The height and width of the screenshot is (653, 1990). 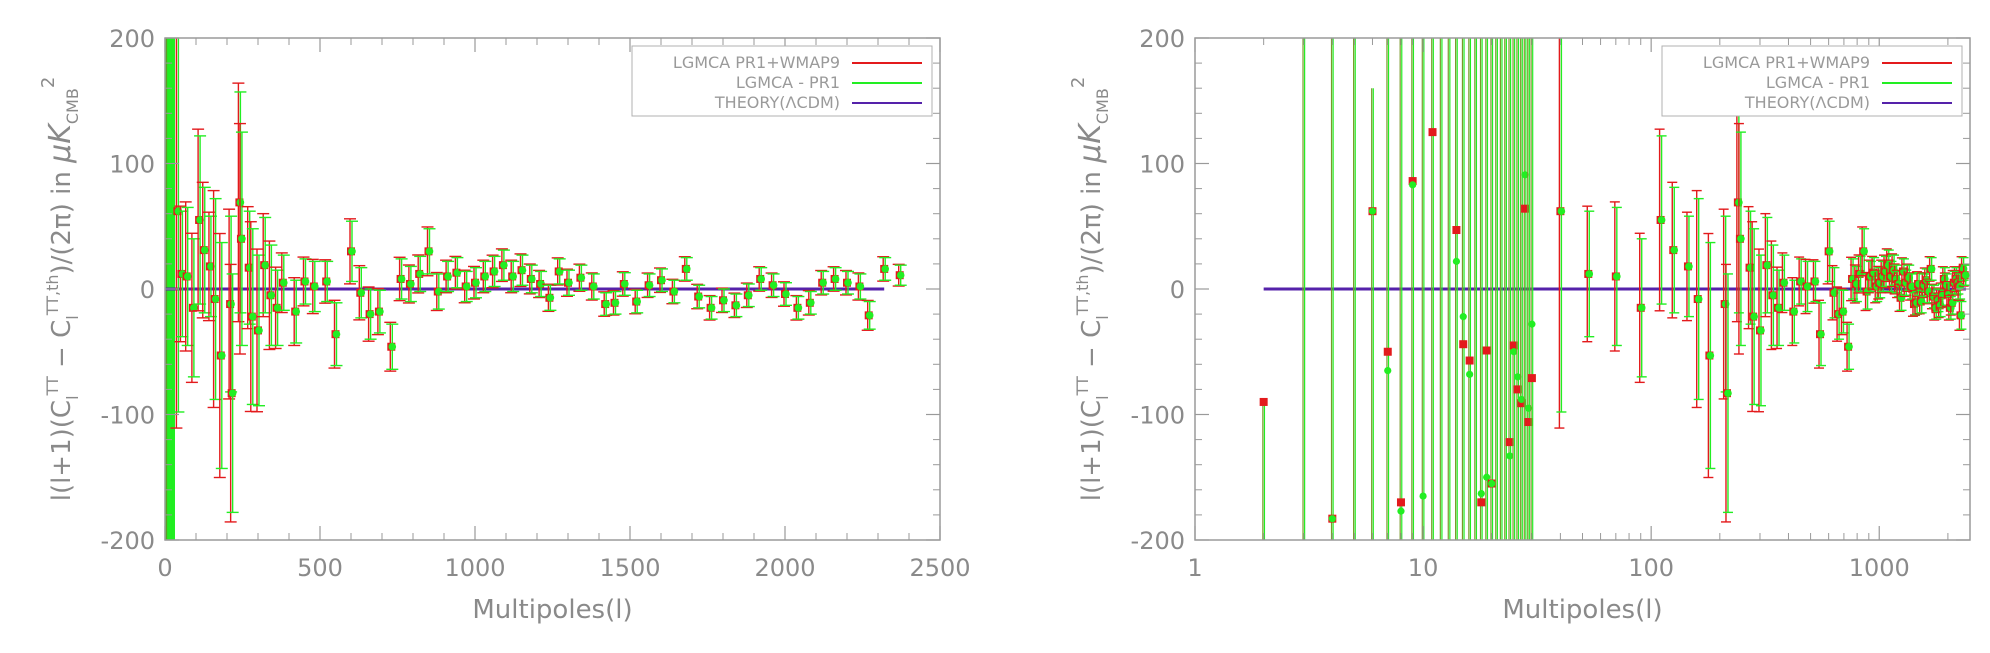 I want to click on y-tick-label: -100, so click(x=128, y=416).